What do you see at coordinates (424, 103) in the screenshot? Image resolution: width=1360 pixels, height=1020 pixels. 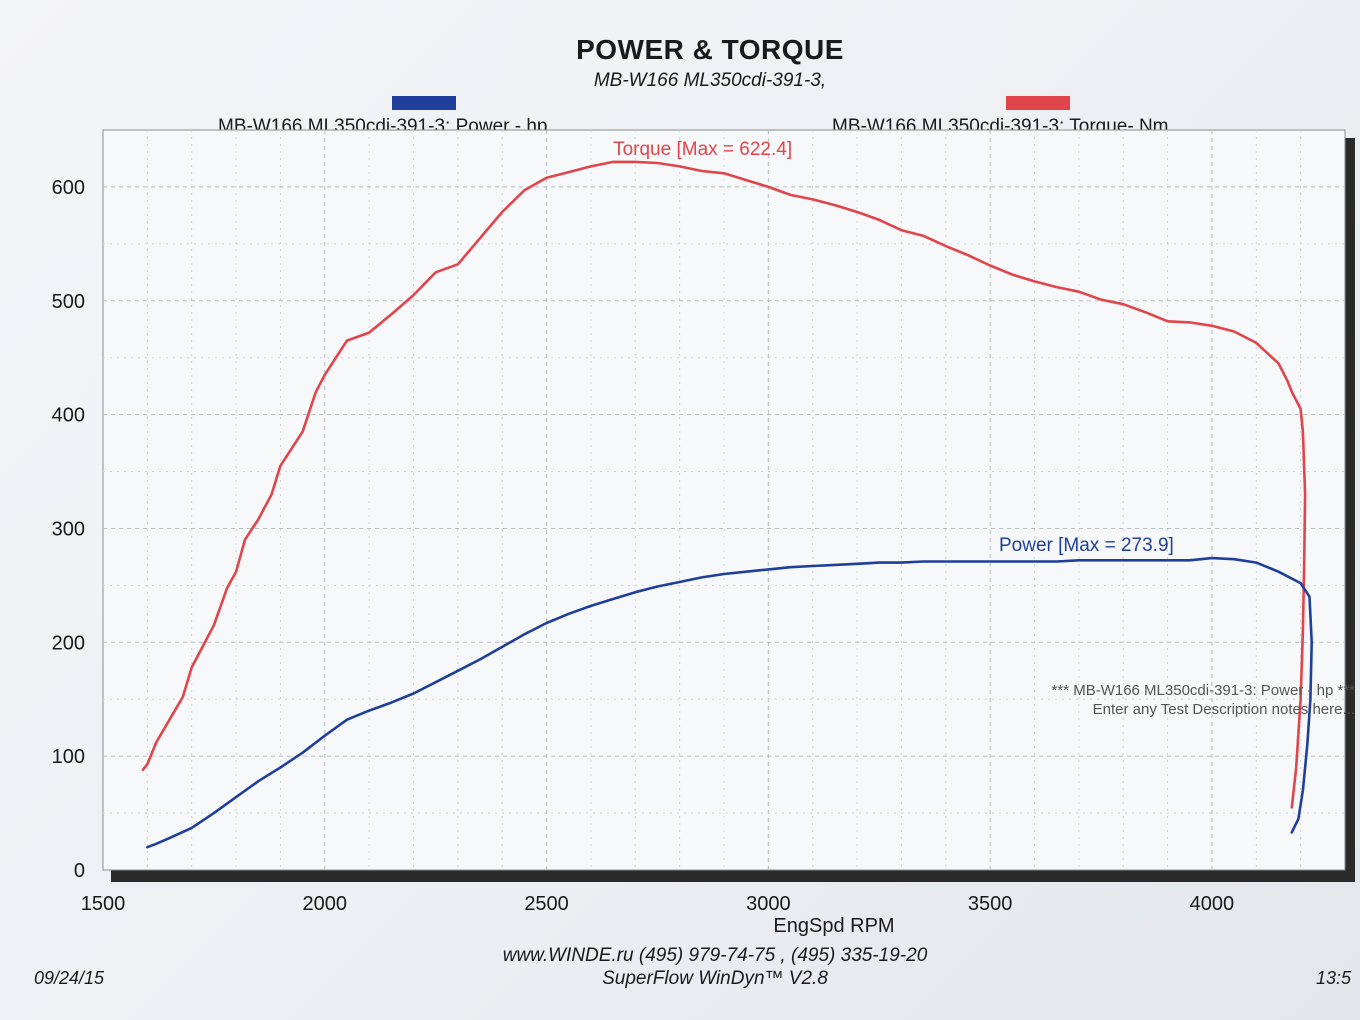 I see `power-legend-swatch` at bounding box center [424, 103].